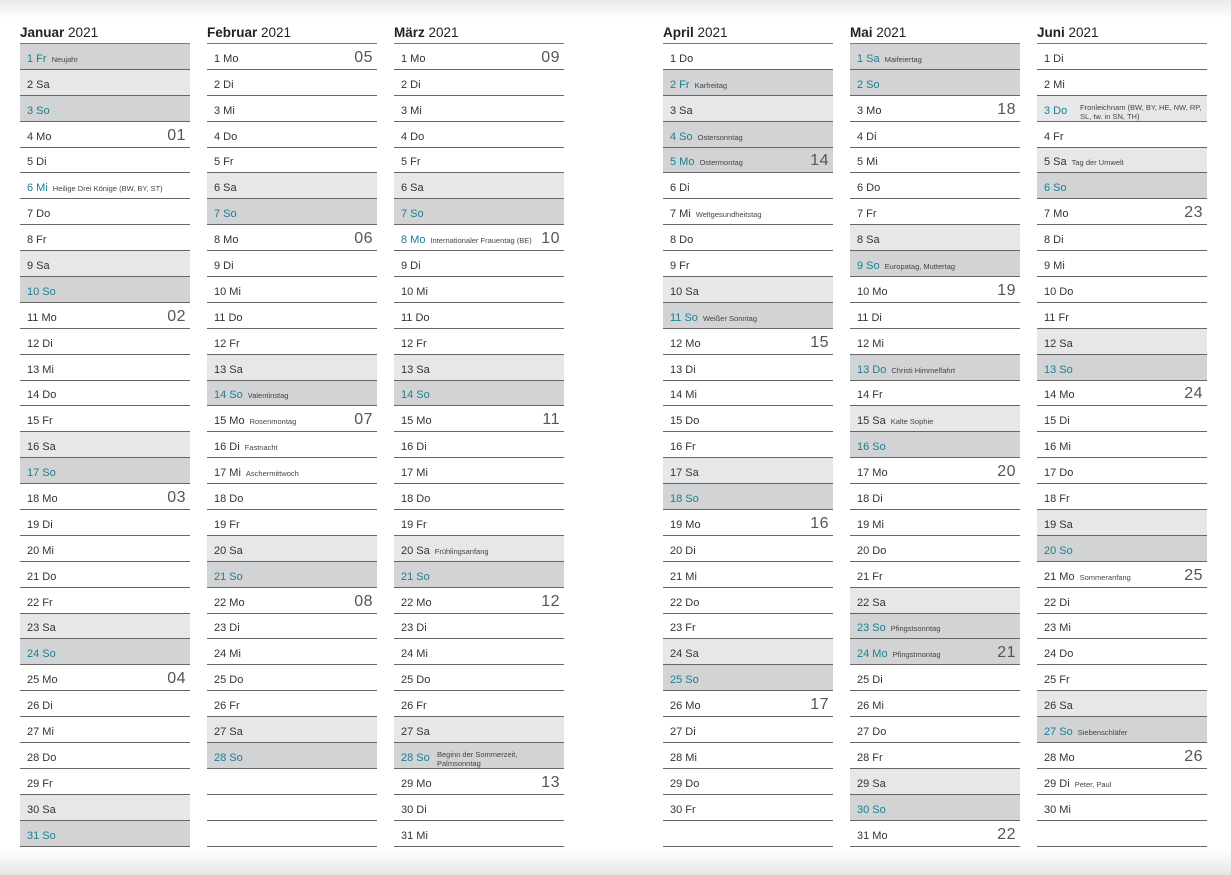 This screenshot has height=875, width=1231. Describe the element at coordinates (819, 705) in the screenshot. I see `week-number: 17` at that location.